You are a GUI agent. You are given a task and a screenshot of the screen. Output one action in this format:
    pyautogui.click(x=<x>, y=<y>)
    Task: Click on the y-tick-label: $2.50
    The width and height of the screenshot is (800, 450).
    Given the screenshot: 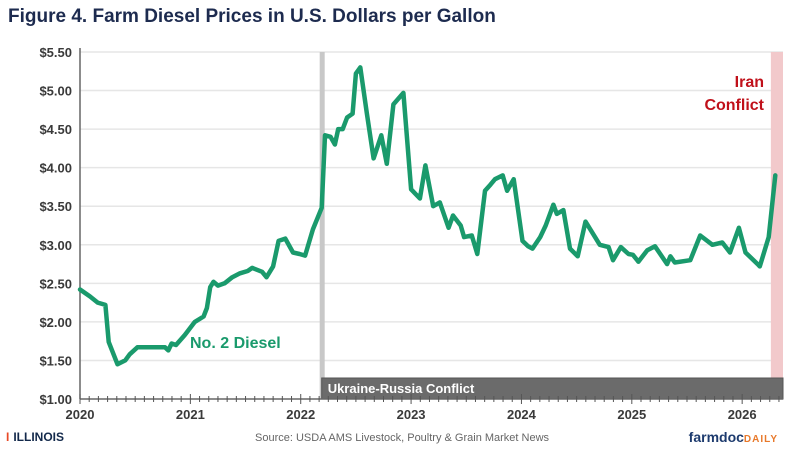 What is the action you would take?
    pyautogui.click(x=55, y=283)
    